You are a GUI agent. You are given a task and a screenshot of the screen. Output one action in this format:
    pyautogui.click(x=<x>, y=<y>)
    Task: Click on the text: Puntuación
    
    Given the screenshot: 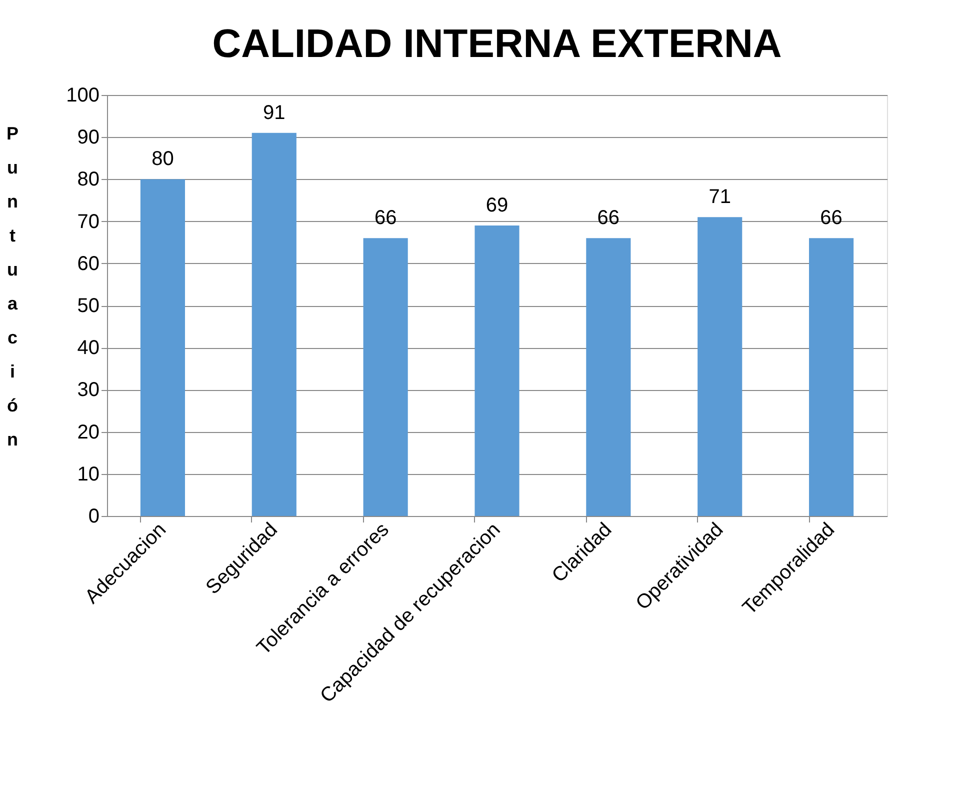 What is the action you would take?
    pyautogui.click(x=12, y=287)
    